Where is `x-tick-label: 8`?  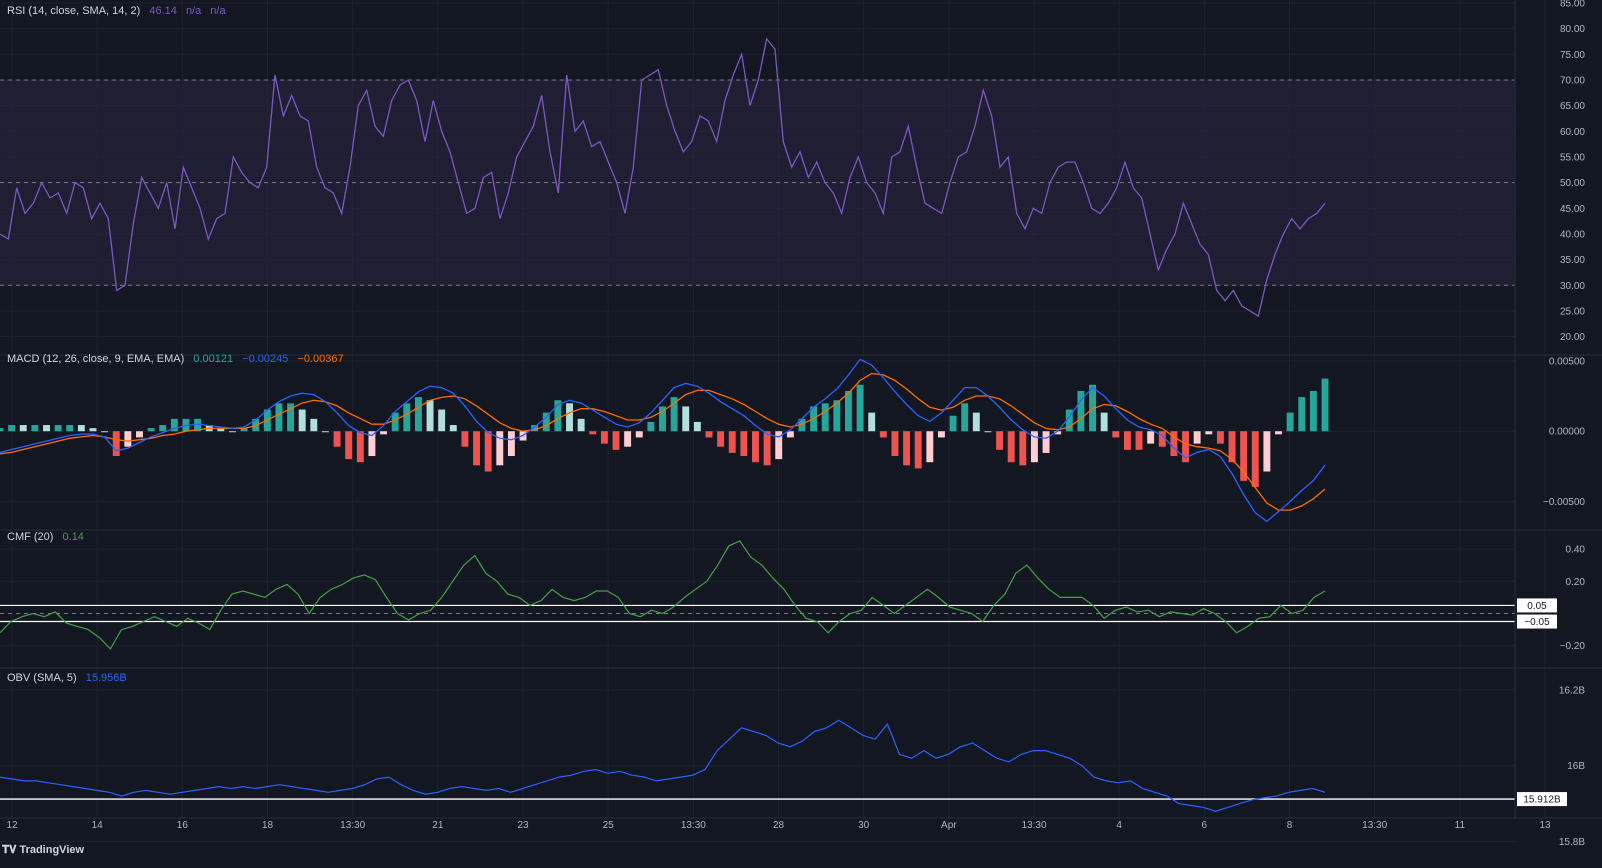 x-tick-label: 8 is located at coordinates (1290, 825).